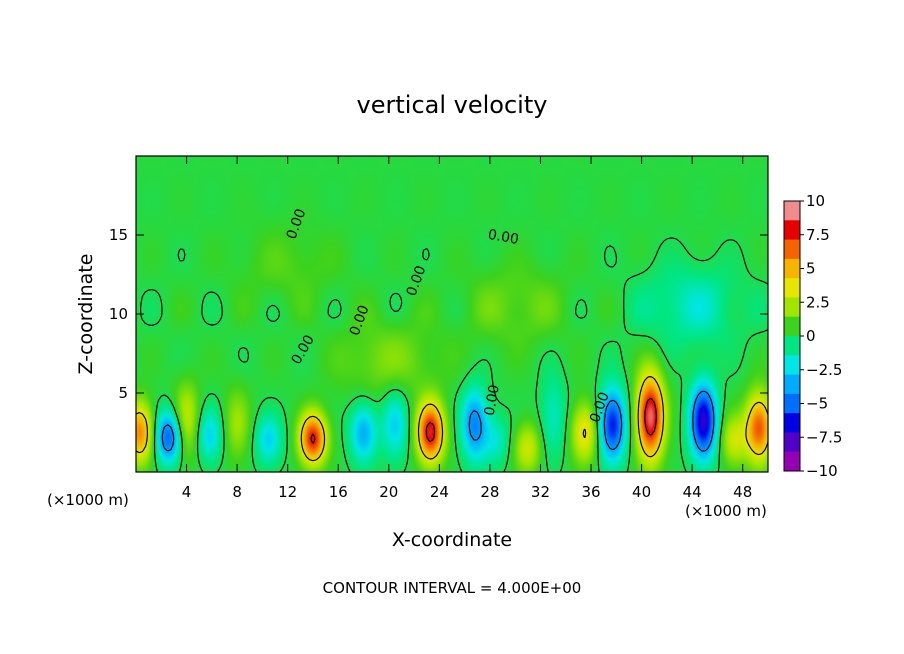 The height and width of the screenshot is (654, 904). Describe the element at coordinates (815, 201) in the screenshot. I see `colorbar-tick-label: 10` at that location.